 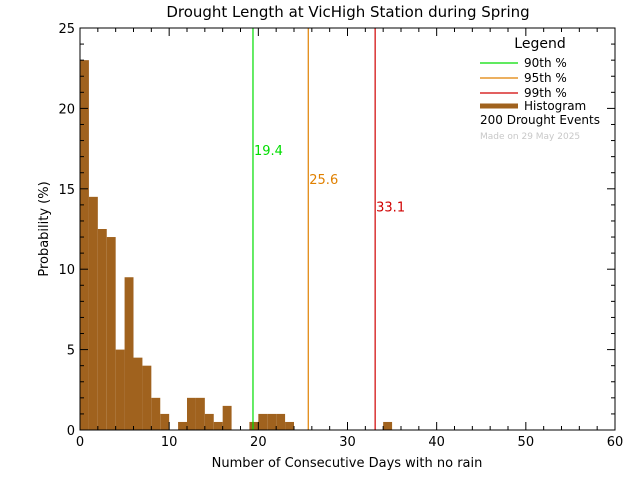 What do you see at coordinates (539, 44) in the screenshot?
I see `legend-title: Legend` at bounding box center [539, 44].